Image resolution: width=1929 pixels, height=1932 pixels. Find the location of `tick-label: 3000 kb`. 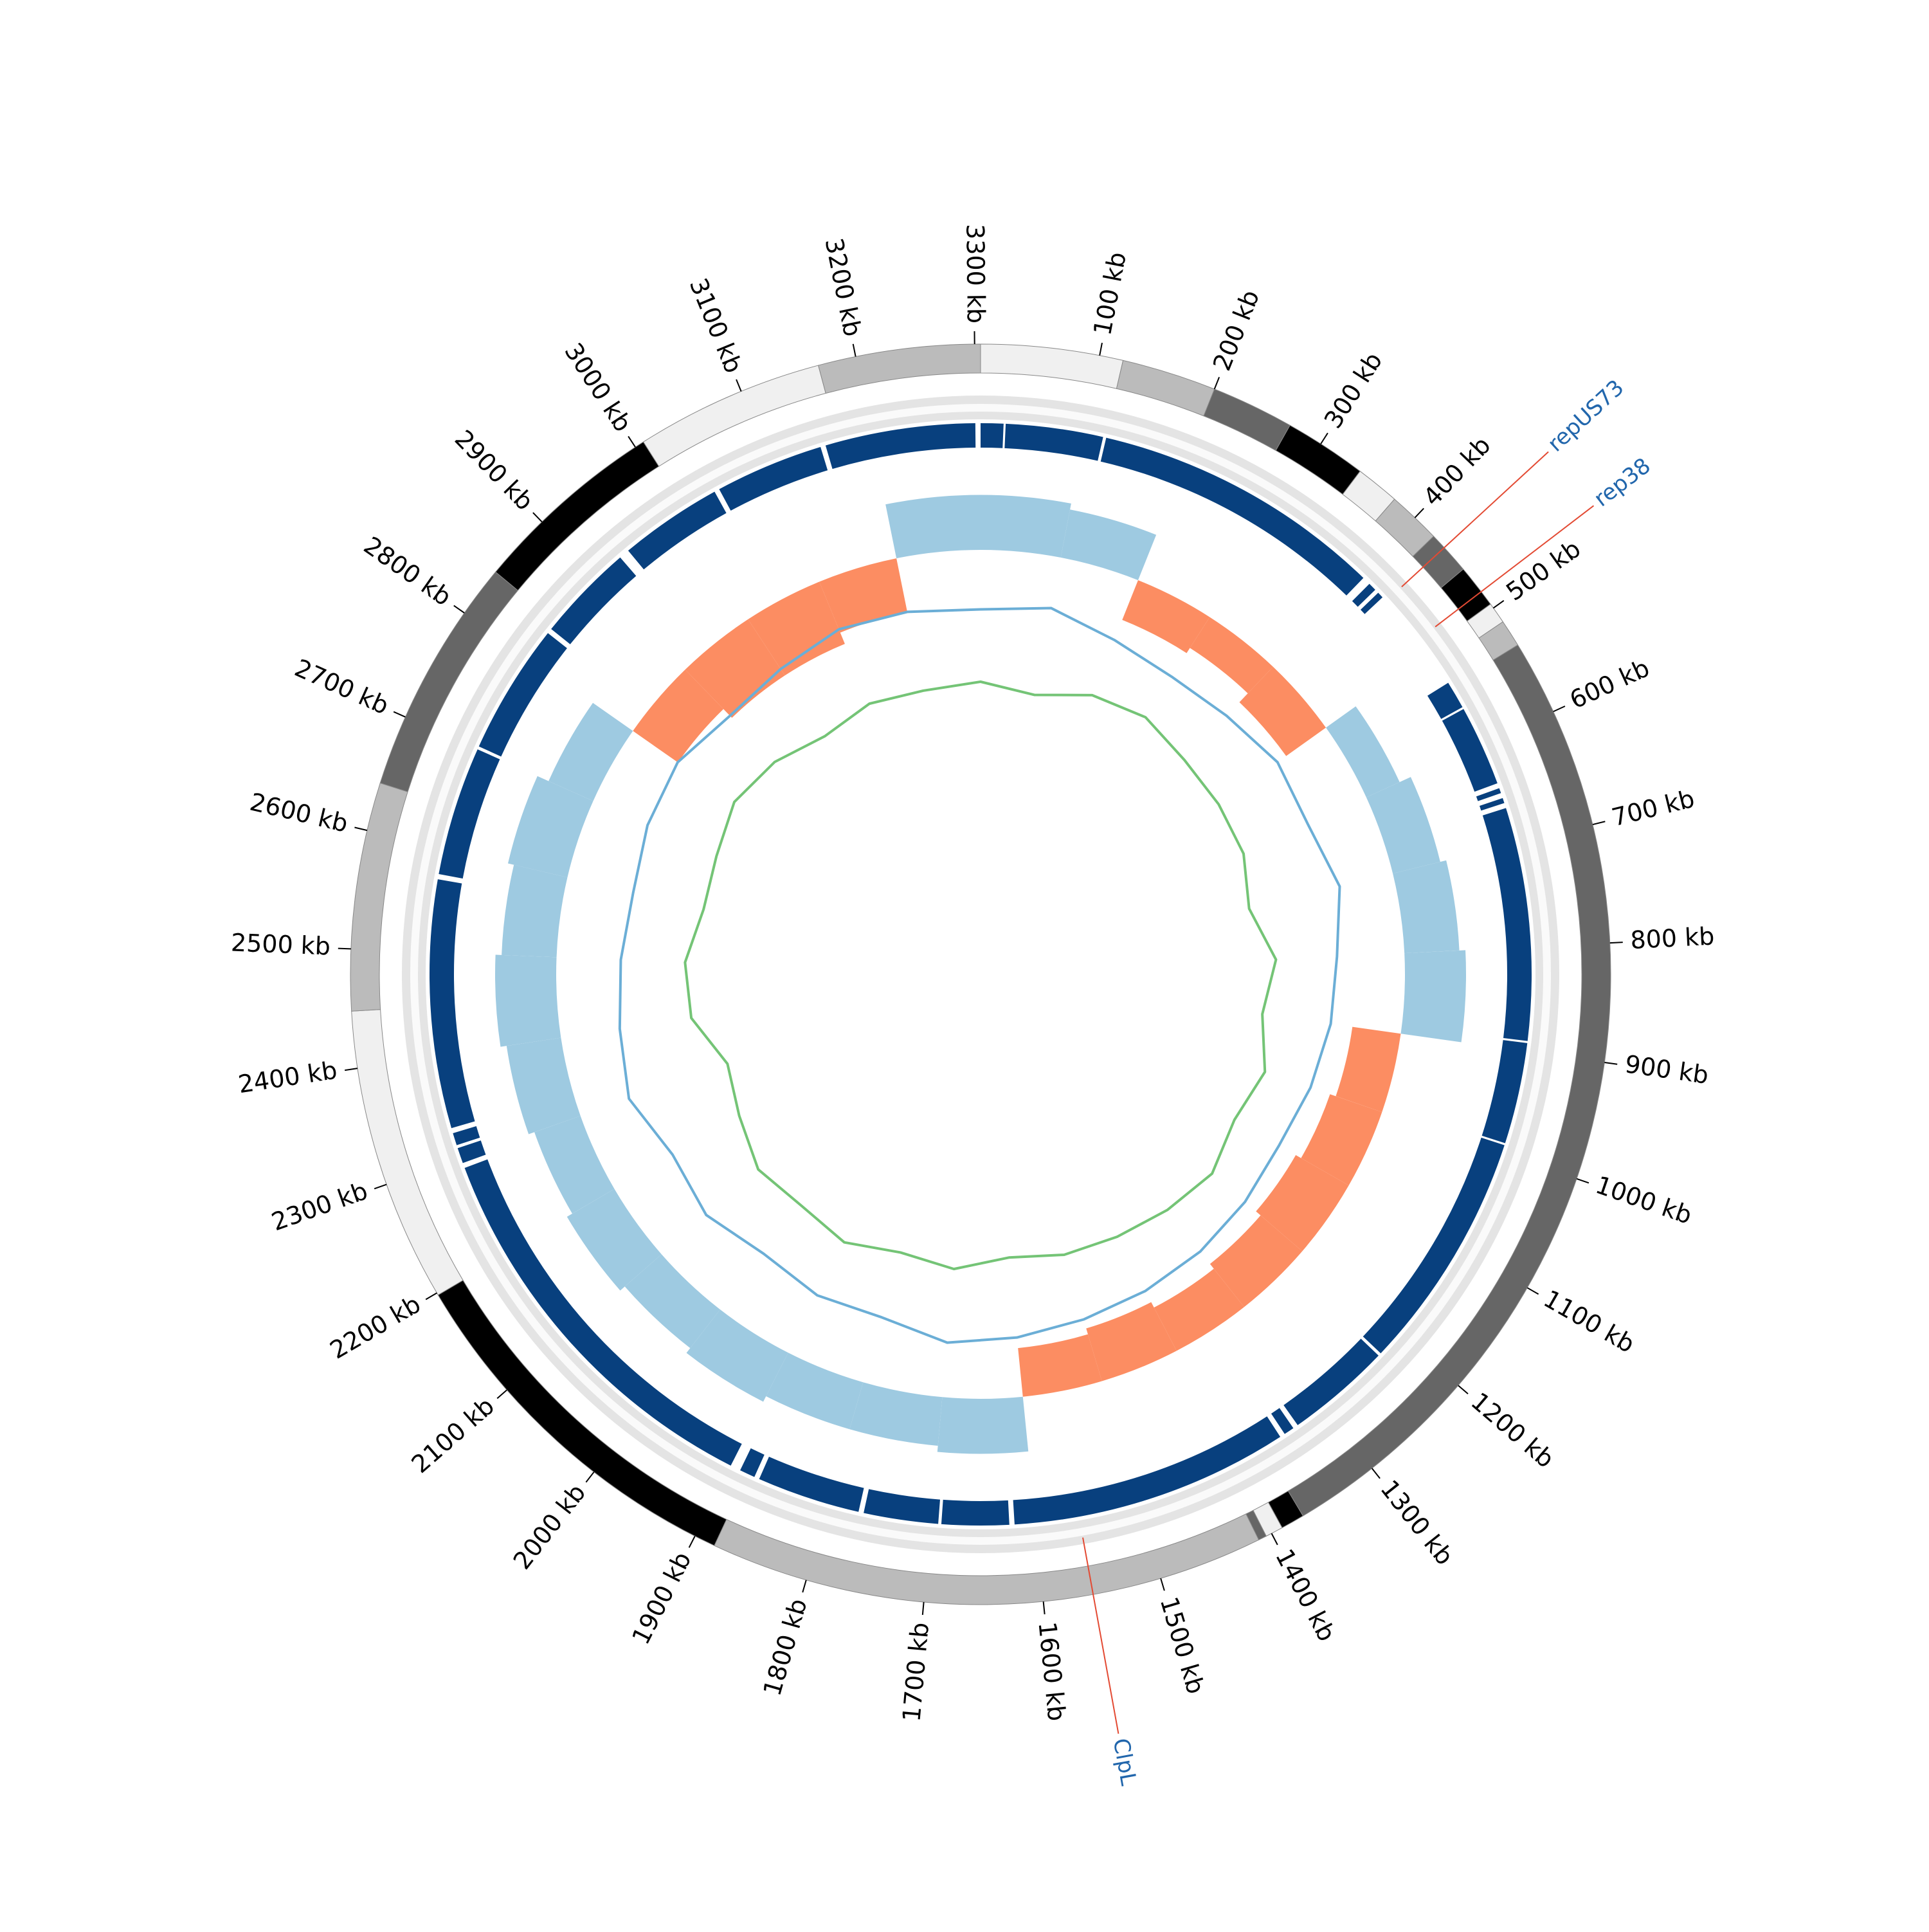

tick-label: 3000 kb is located at coordinates (598, 387).